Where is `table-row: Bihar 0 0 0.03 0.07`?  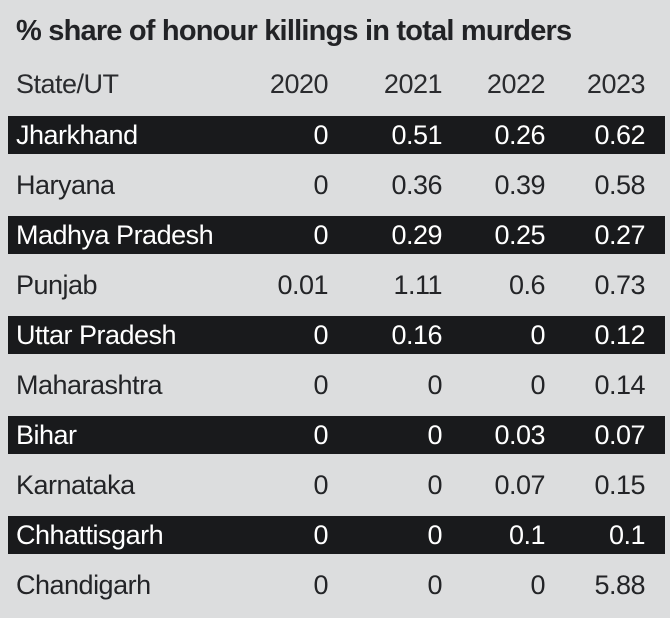
table-row: Bihar 0 0 0.03 0.07 is located at coordinates (335, 435).